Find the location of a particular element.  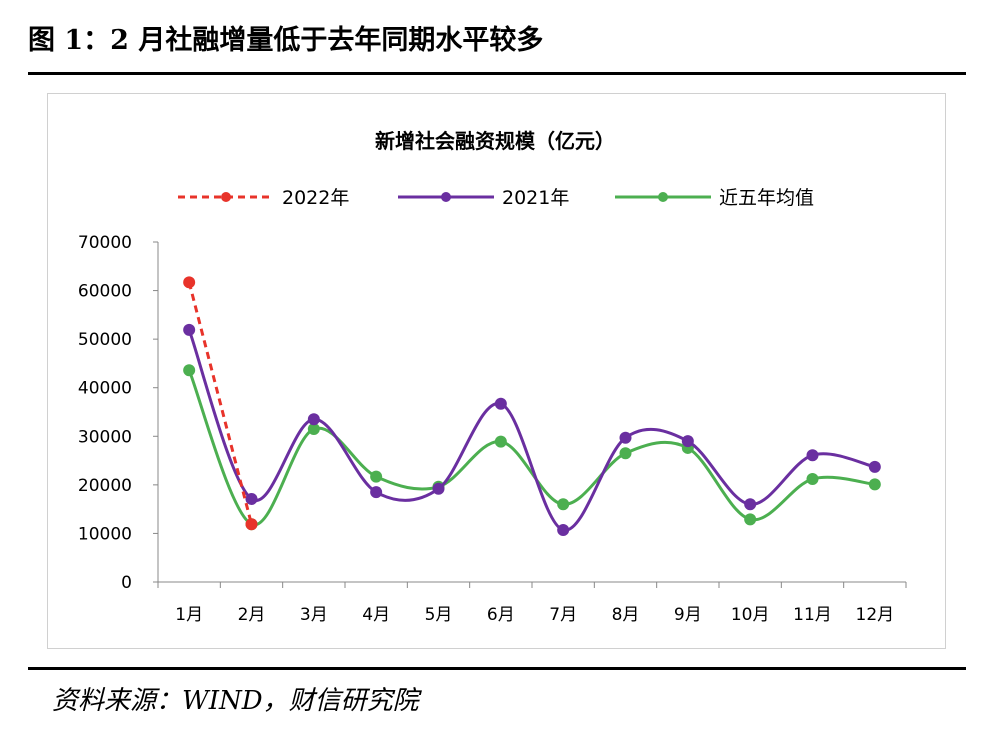

figure-title: 图 1：2 月社融增量低于去年同期水平较多 is located at coordinates (286, 40).